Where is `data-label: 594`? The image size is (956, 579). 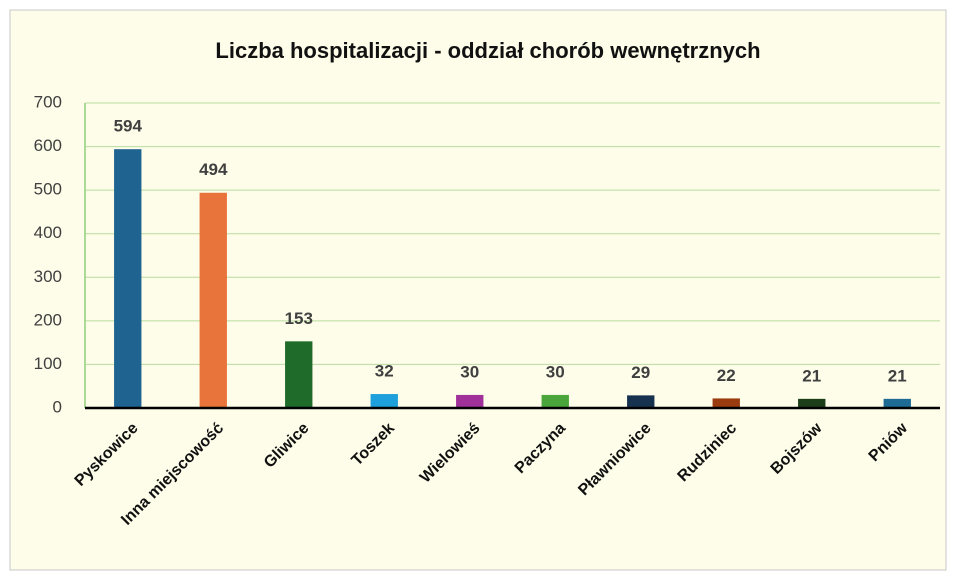
data-label: 594 is located at coordinates (128, 126).